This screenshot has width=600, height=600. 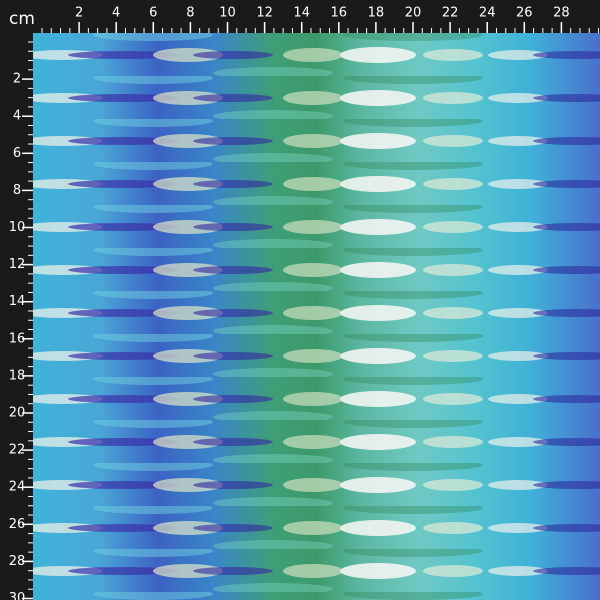 I want to click on left-ruler, so click(x=16, y=300).